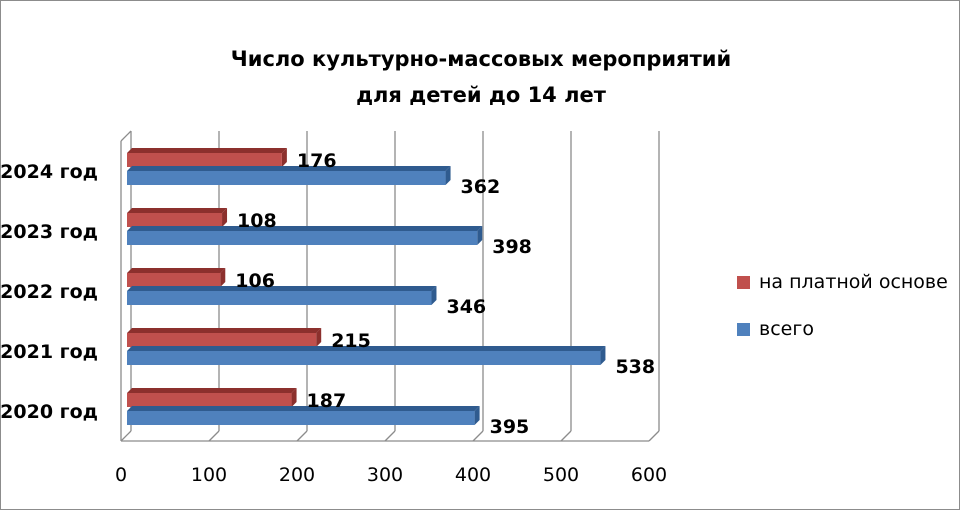 The width and height of the screenshot is (960, 510). Describe the element at coordinates (649, 475) in the screenshot. I see `x-tick-label-600: 600` at that location.